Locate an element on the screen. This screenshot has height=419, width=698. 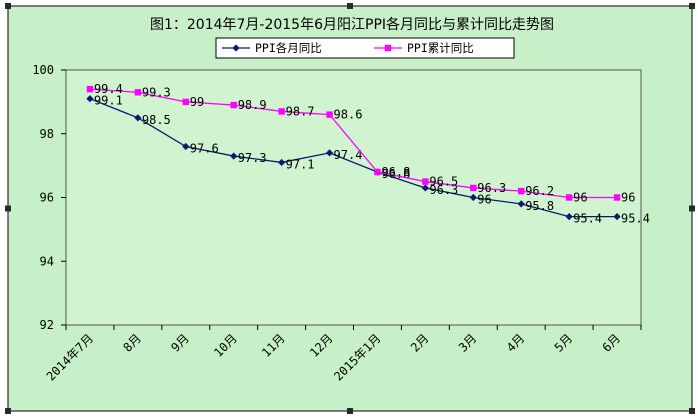
y-tick-label: 96 is located at coordinates (47, 198).